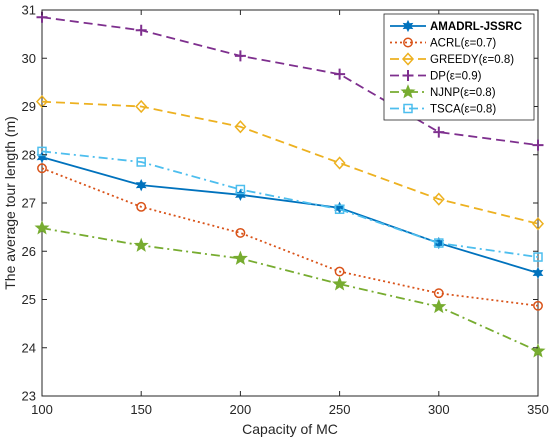 The image size is (550, 442). Describe the element at coordinates (29, 58) in the screenshot. I see `y-tick-label: 30` at that location.